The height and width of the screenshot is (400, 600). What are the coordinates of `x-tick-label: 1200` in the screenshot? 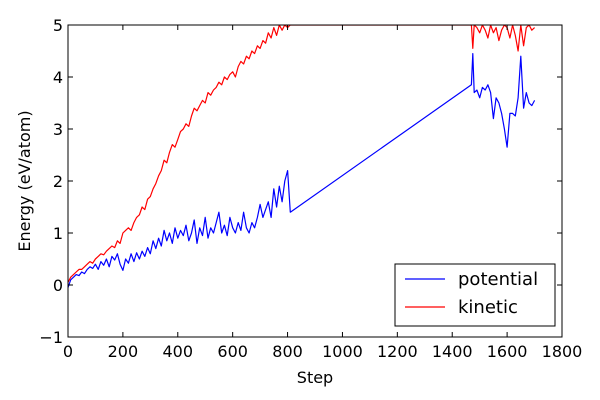 It's located at (397, 351).